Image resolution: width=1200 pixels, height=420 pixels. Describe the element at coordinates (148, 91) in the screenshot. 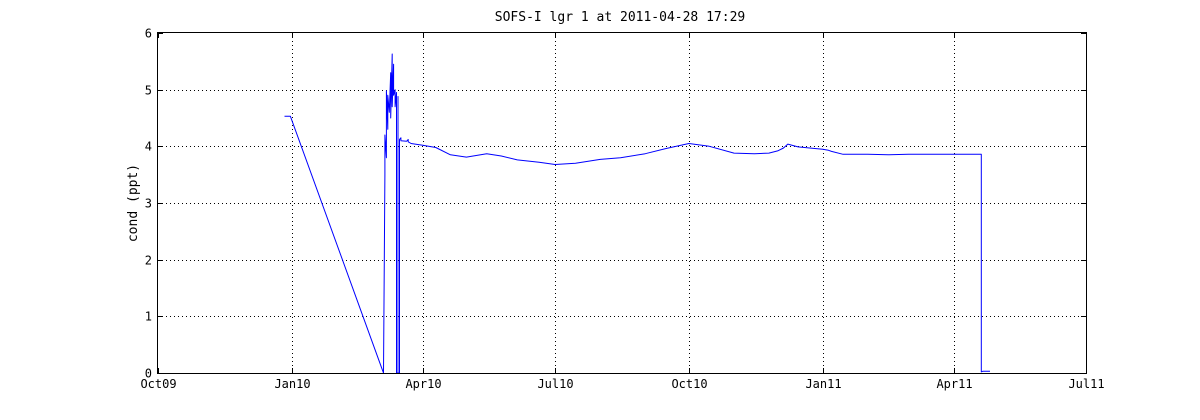

I see `y-tick-label: 5` at that location.